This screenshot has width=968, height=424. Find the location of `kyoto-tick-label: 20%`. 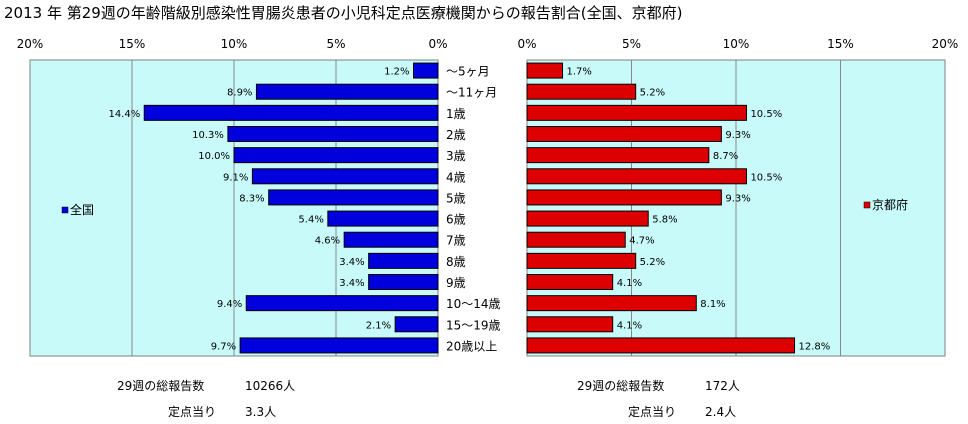

kyoto-tick-label: 20% is located at coordinates (945, 44).